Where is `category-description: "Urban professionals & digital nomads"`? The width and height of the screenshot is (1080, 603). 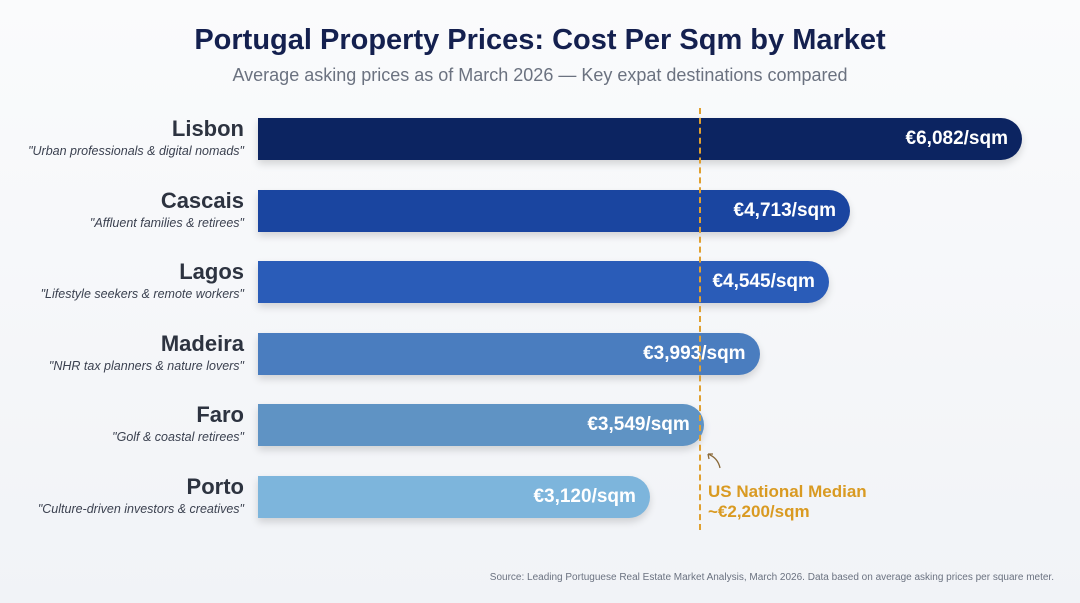 category-description: "Urban professionals & digital nomads" is located at coordinates (136, 151).